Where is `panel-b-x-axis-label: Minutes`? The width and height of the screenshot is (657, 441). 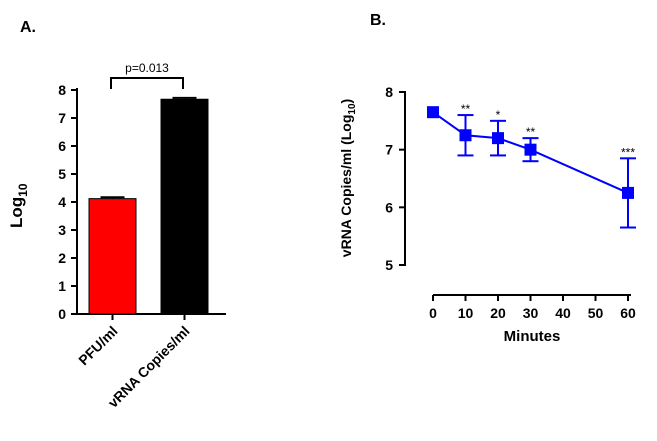
panel-b-x-axis-label: Minutes is located at coordinates (532, 336).